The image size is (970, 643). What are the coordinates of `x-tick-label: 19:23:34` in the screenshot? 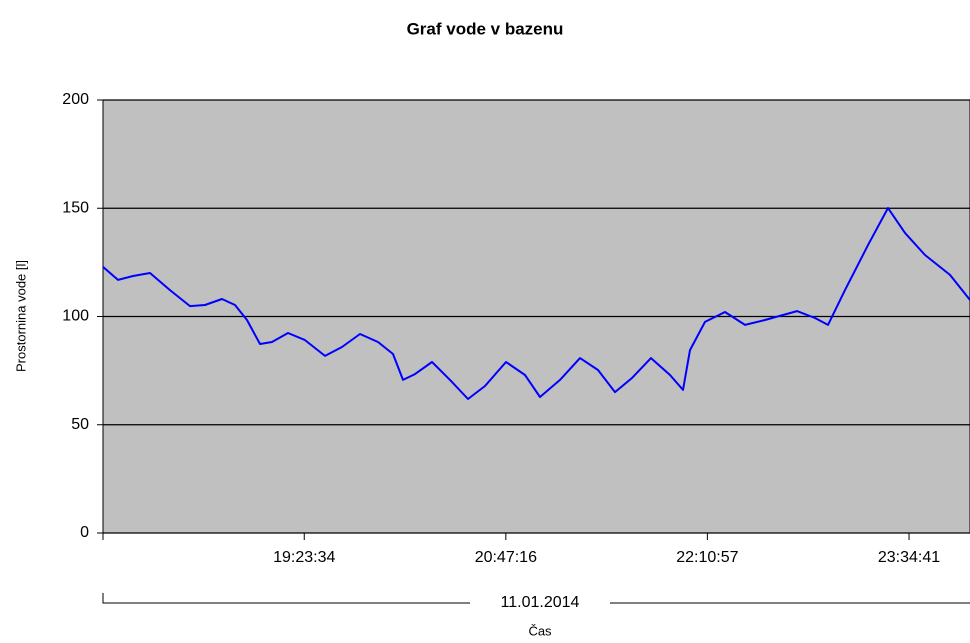 It's located at (304, 557).